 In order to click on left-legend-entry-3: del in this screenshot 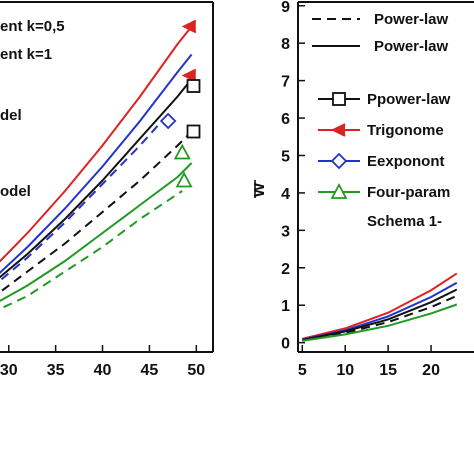, I will do `click(11, 115)`.